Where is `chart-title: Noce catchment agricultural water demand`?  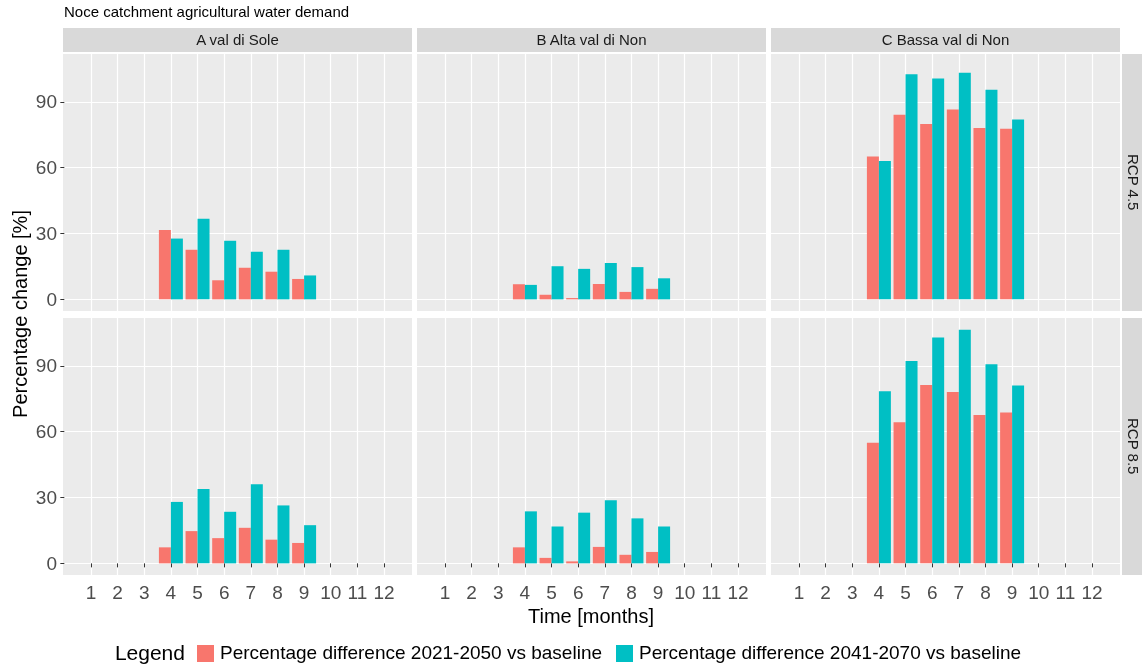 chart-title: Noce catchment agricultural water demand is located at coordinates (207, 11).